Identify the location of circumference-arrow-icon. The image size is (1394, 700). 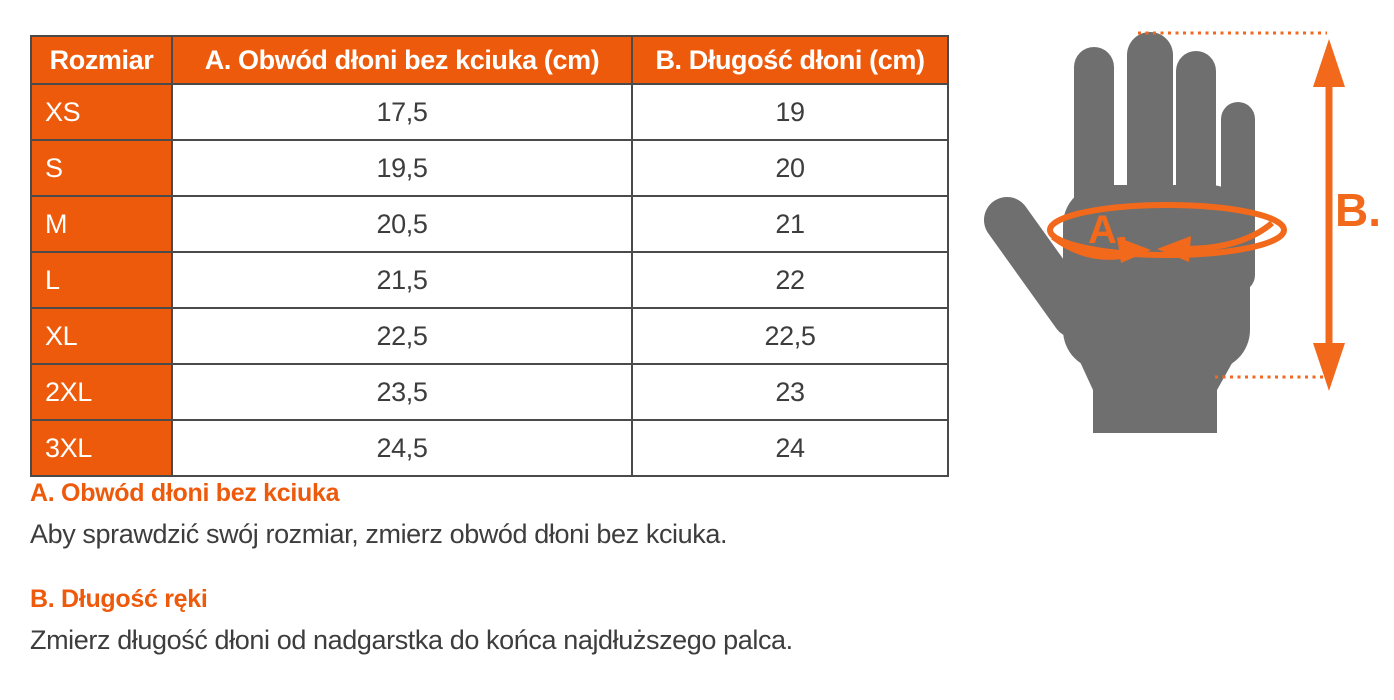
(1167, 232).